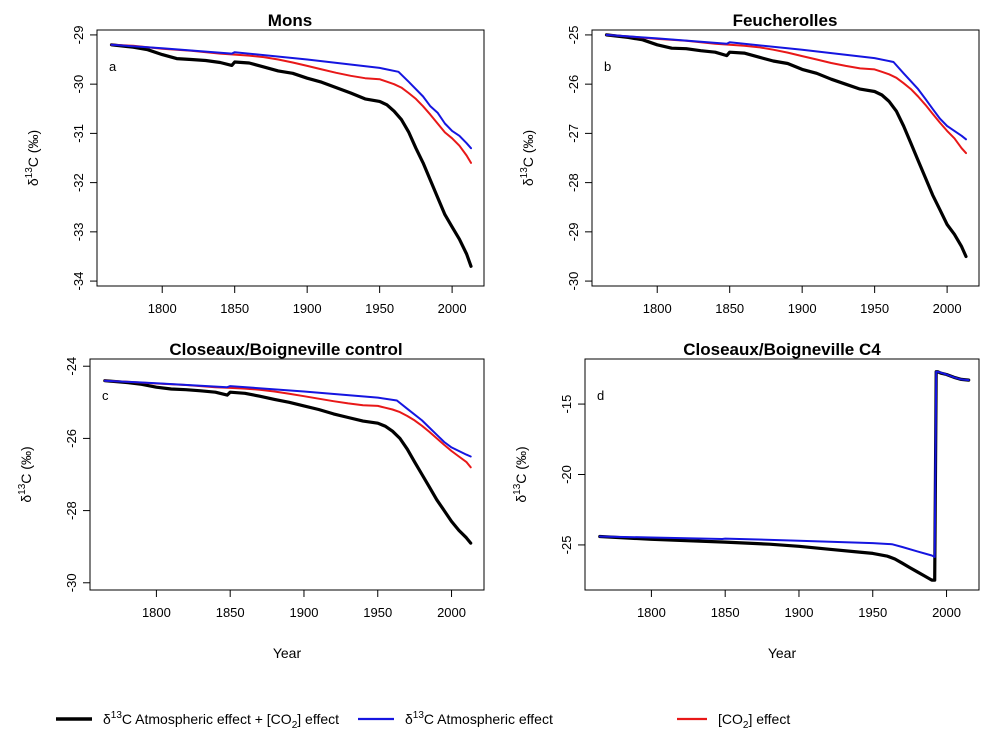 The width and height of the screenshot is (990, 734). What do you see at coordinates (566, 404) in the screenshot?
I see `y-tick-label: -15` at bounding box center [566, 404].